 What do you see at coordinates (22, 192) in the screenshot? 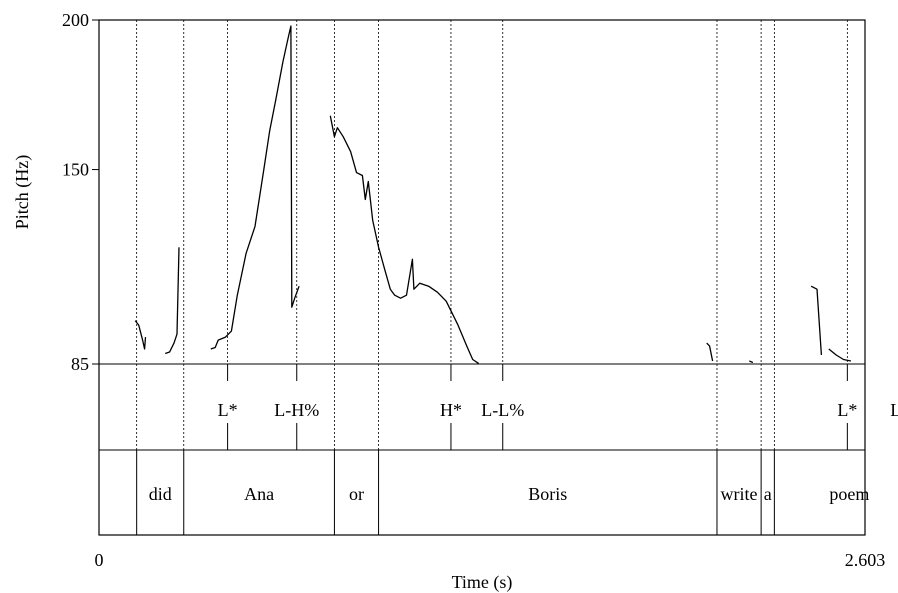
I see `y-axis-label: Pitch (Hz)` at bounding box center [22, 192].